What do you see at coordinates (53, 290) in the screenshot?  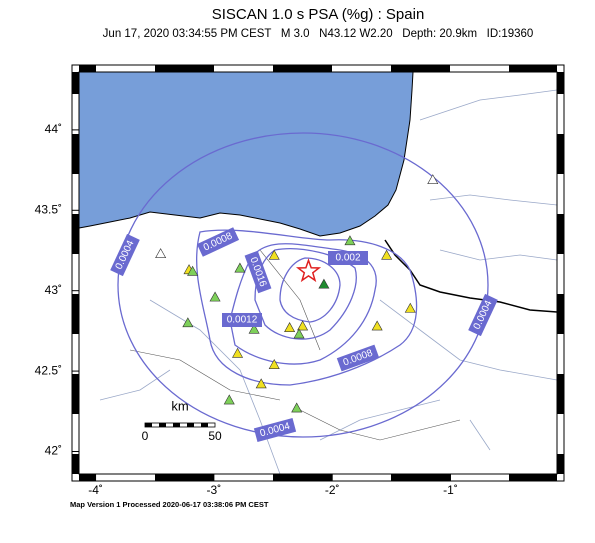 I see `lat-tick-label: 43˚` at bounding box center [53, 290].